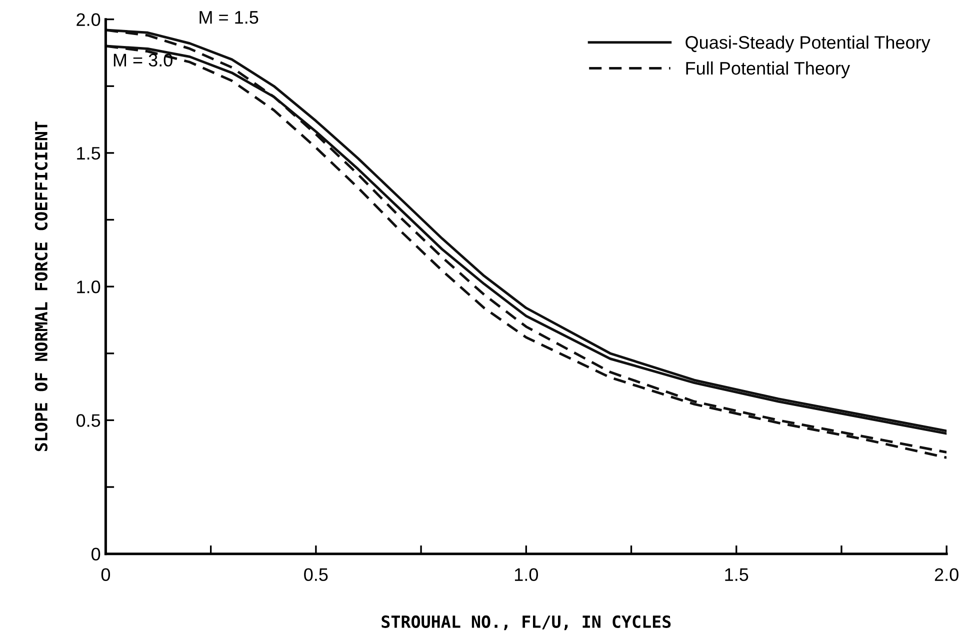 This screenshot has height=644, width=961. Describe the element at coordinates (105, 574) in the screenshot. I see `x-tick-label: 0` at that location.